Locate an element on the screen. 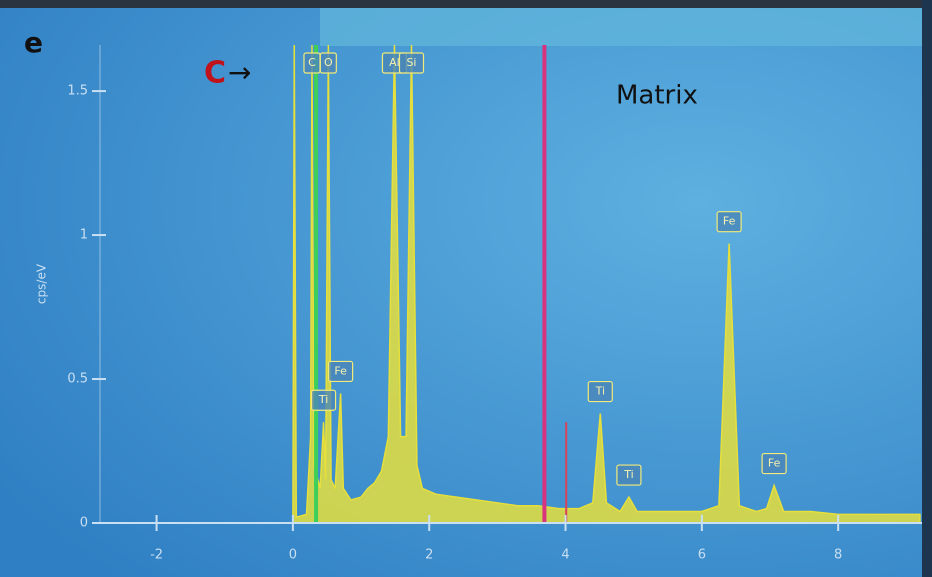 This screenshot has height=577, width=932. top-band is located at coordinates (626, 27).